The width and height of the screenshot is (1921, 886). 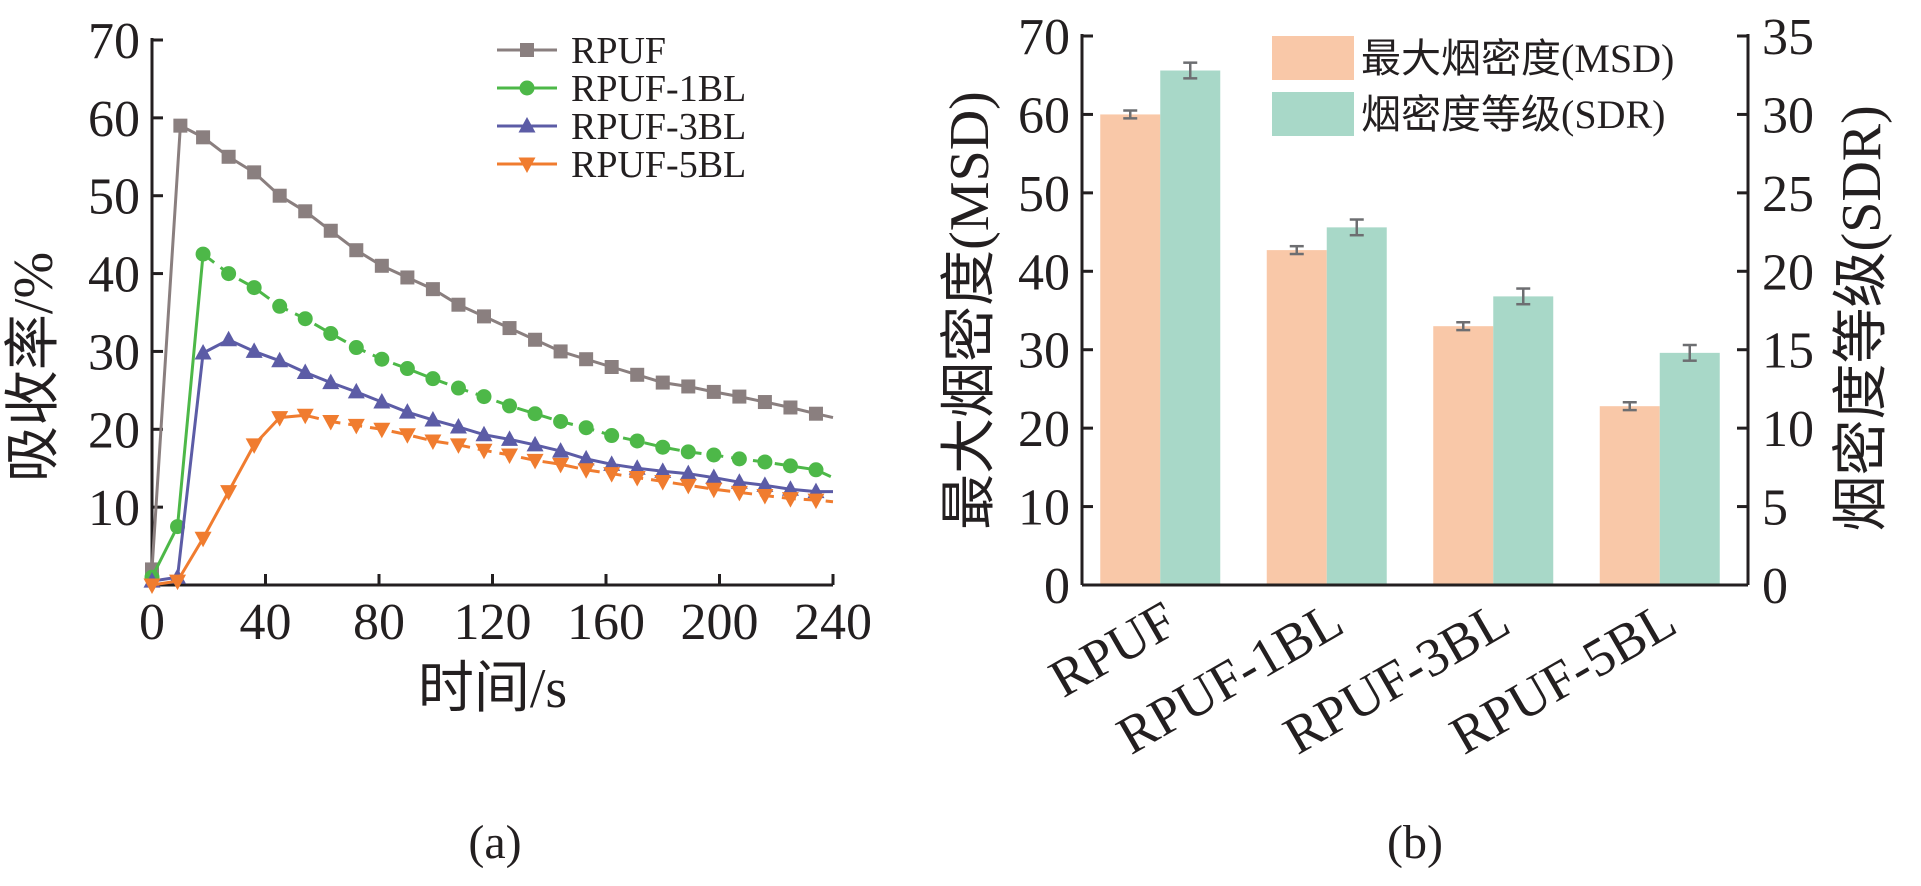 What do you see at coordinates (1788, 272) in the screenshot?
I see `right-y-tick-label: 20` at bounding box center [1788, 272].